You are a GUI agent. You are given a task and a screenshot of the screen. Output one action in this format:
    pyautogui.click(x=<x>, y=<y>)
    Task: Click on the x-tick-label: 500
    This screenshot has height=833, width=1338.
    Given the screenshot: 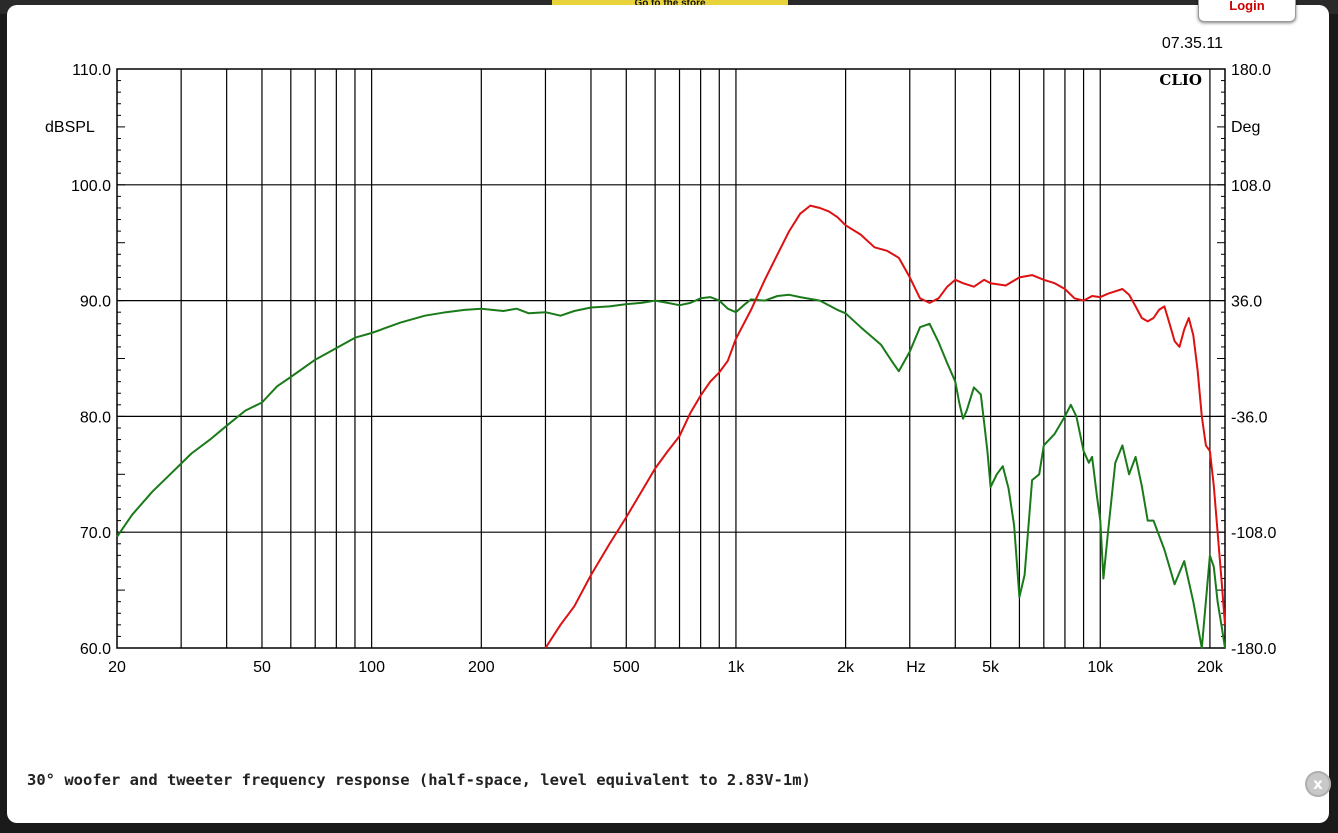 What is the action you would take?
    pyautogui.click(x=626, y=667)
    